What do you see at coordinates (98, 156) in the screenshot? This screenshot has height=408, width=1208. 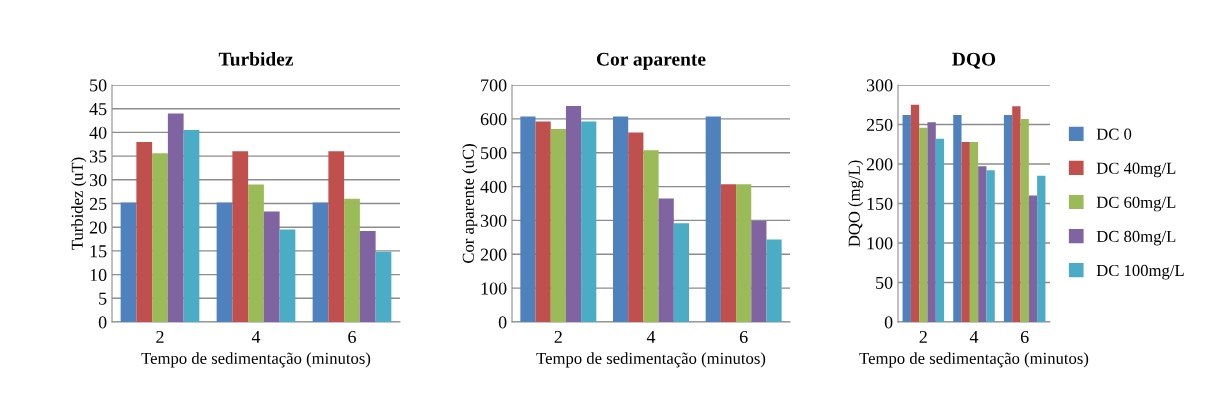 I see `y-tick-label: 35` at bounding box center [98, 156].